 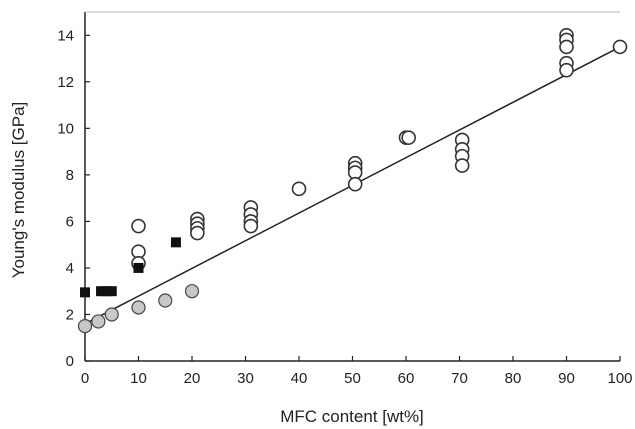 What do you see at coordinates (513, 378) in the screenshot?
I see `x-tick-label: 80` at bounding box center [513, 378].